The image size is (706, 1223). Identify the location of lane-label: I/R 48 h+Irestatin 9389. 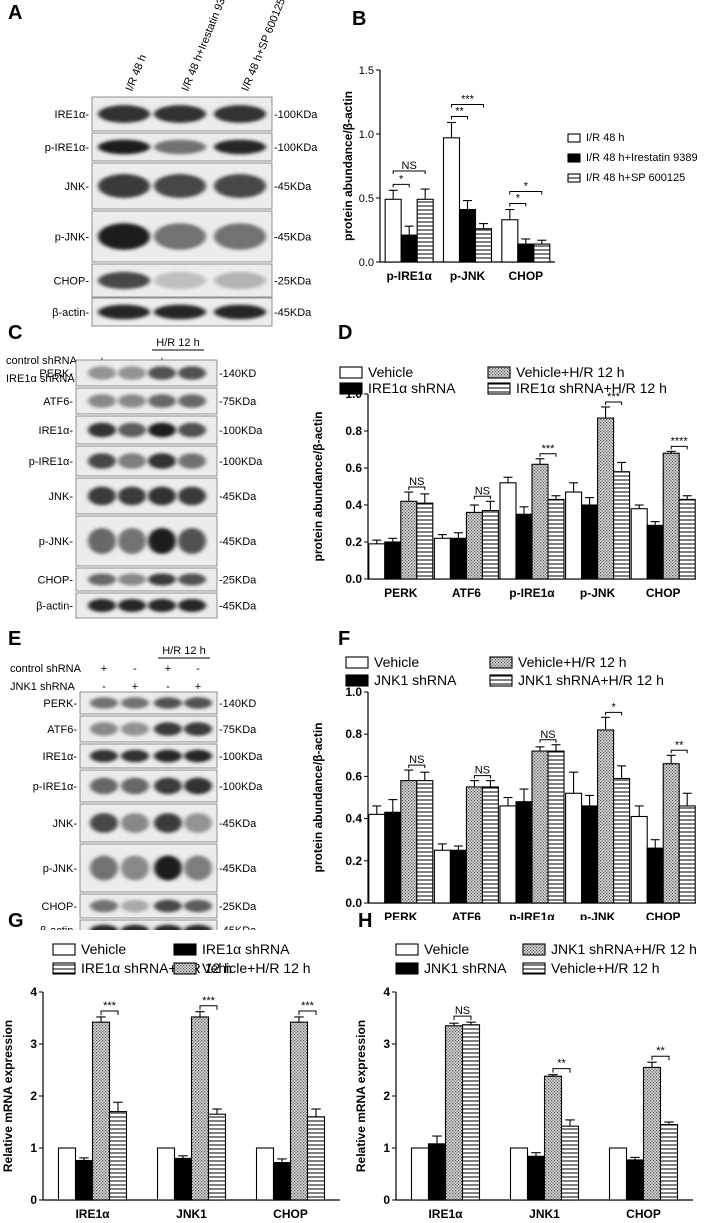
(206, 46).